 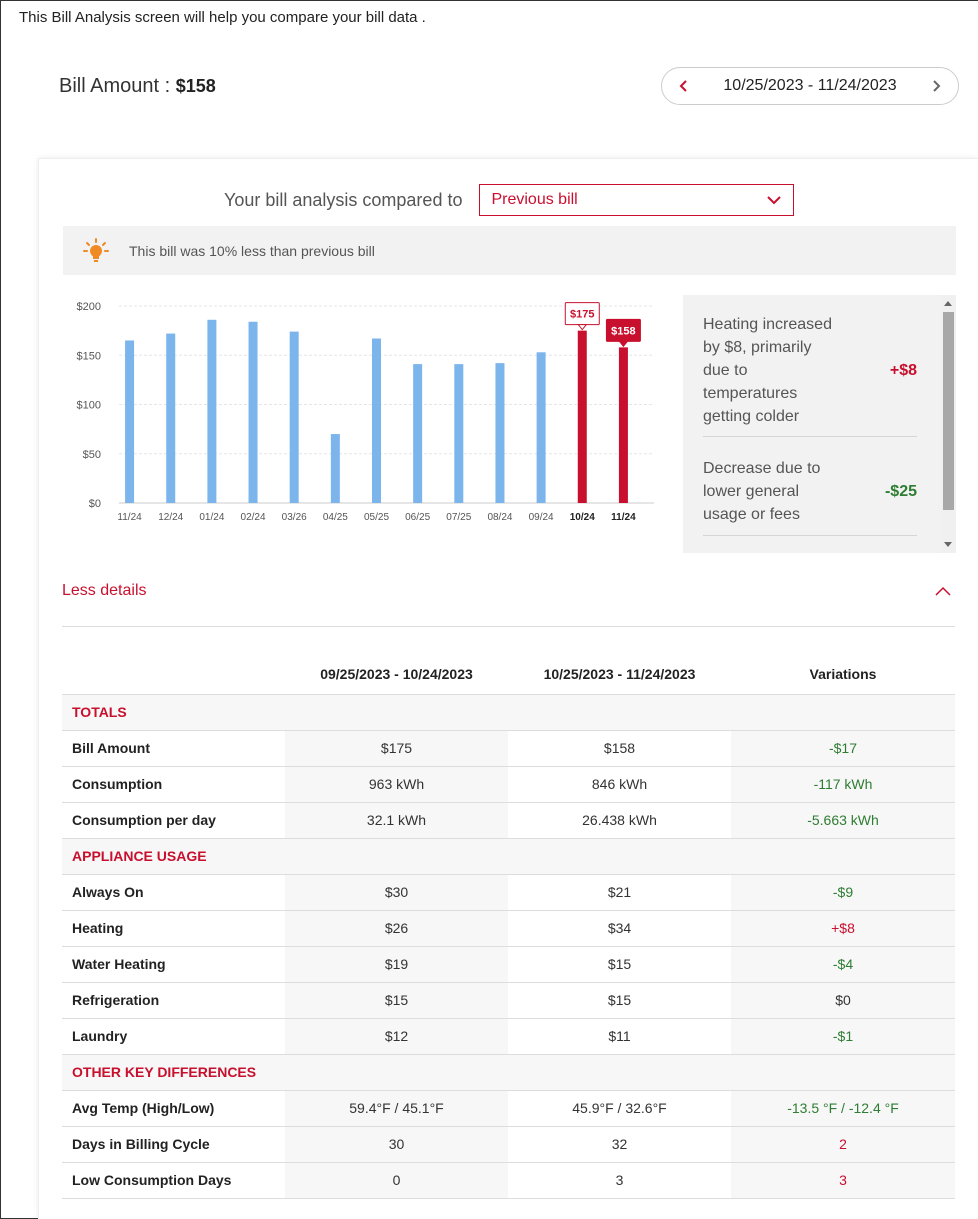 I want to click on x-tick-label: 03/26, so click(x=294, y=517).